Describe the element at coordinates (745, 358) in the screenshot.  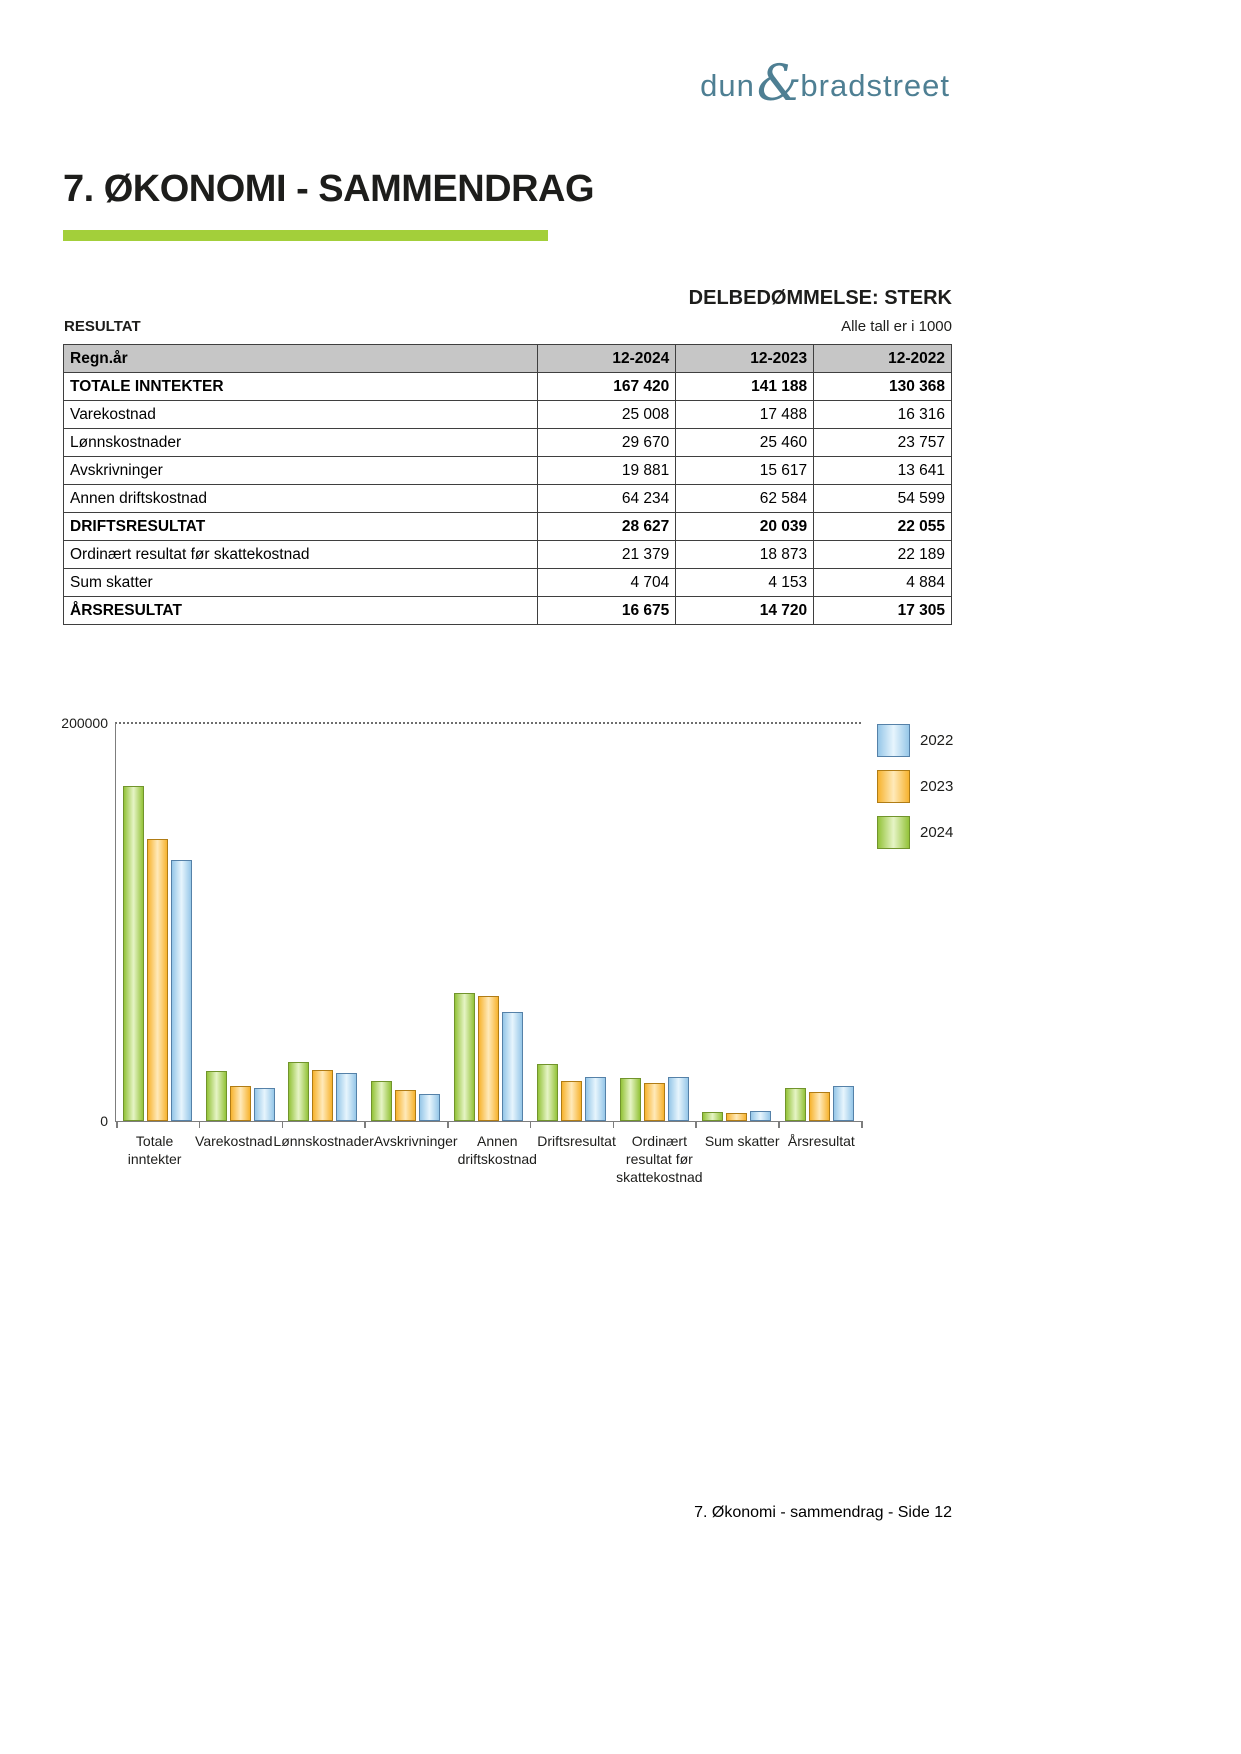
I see `header-12-2023: 12-2023` at that location.